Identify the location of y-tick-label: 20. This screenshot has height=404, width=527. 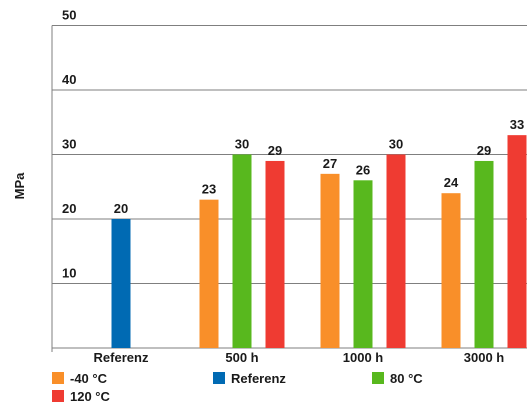
(69, 208).